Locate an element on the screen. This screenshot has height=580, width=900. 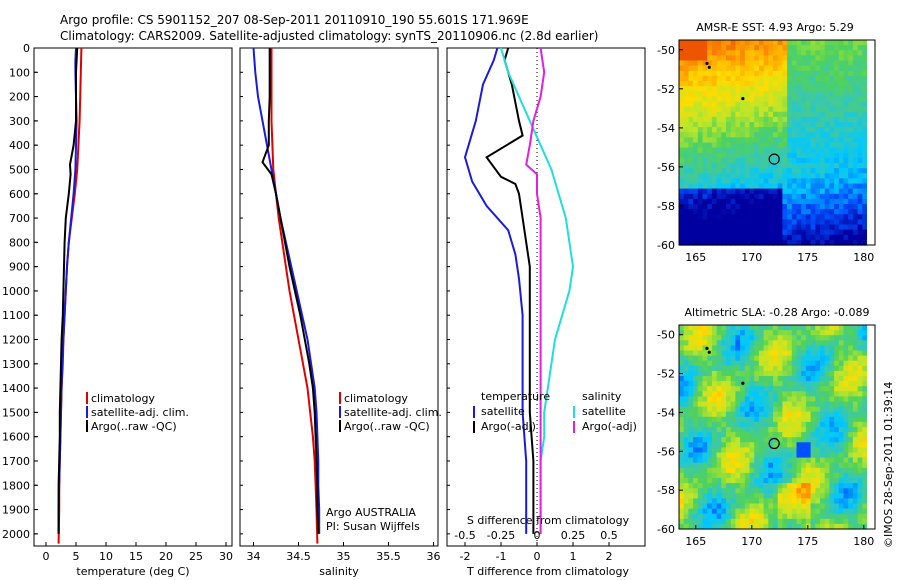
map-y-tick-label: -50 is located at coordinates (666, 335).